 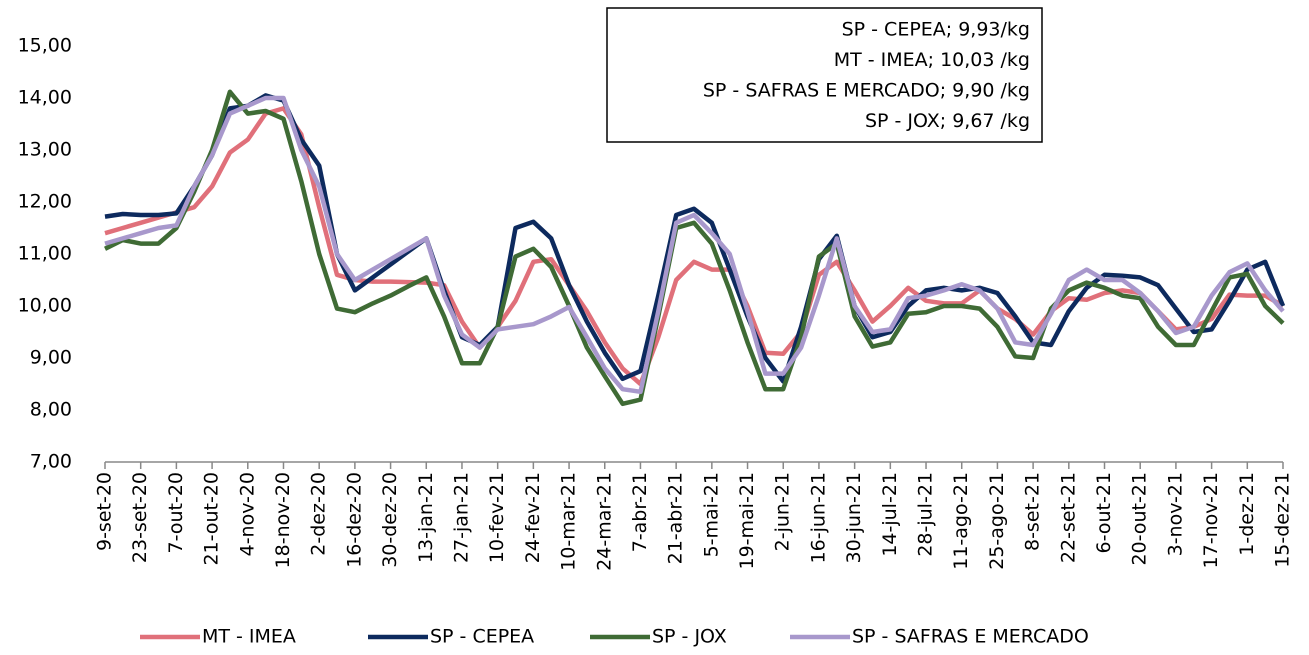 What do you see at coordinates (926, 514) in the screenshot?
I see `x-tick-label: 28-jul-21` at bounding box center [926, 514].